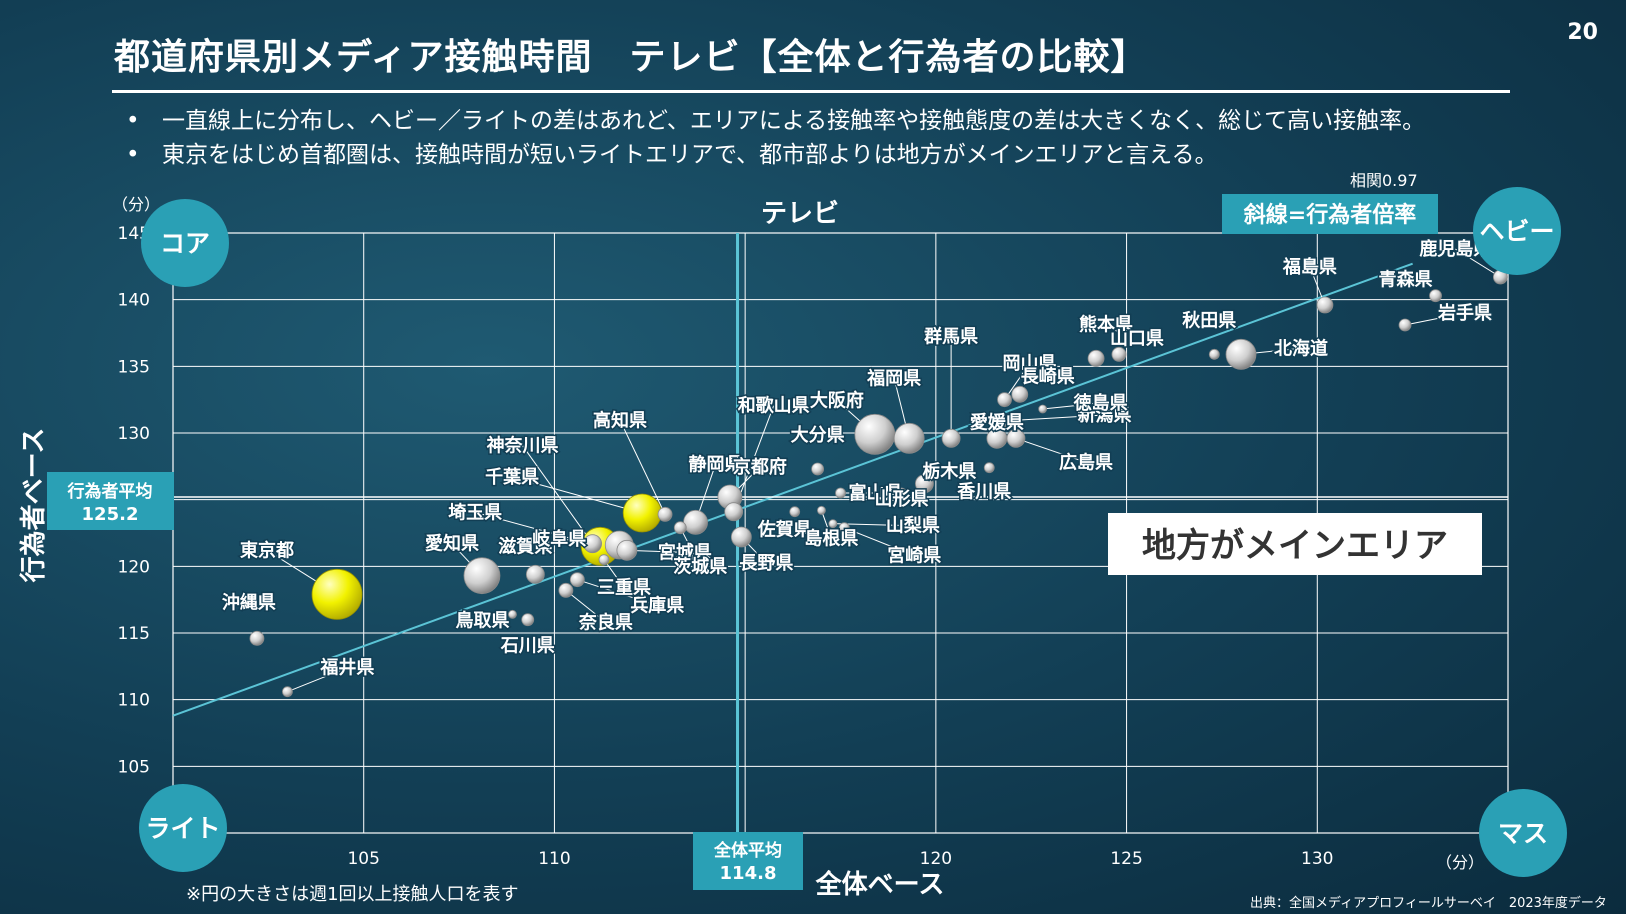 The height and width of the screenshot is (914, 1626). I want to click on y-unit: （分）, so click(136, 204).